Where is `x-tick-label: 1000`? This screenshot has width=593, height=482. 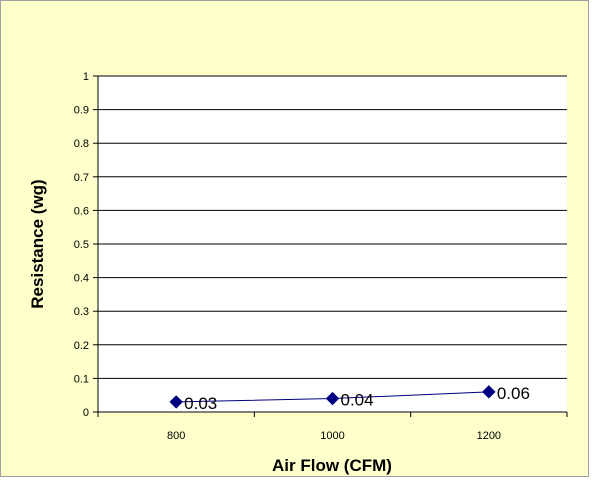 x-tick-label: 1000 is located at coordinates (332, 436).